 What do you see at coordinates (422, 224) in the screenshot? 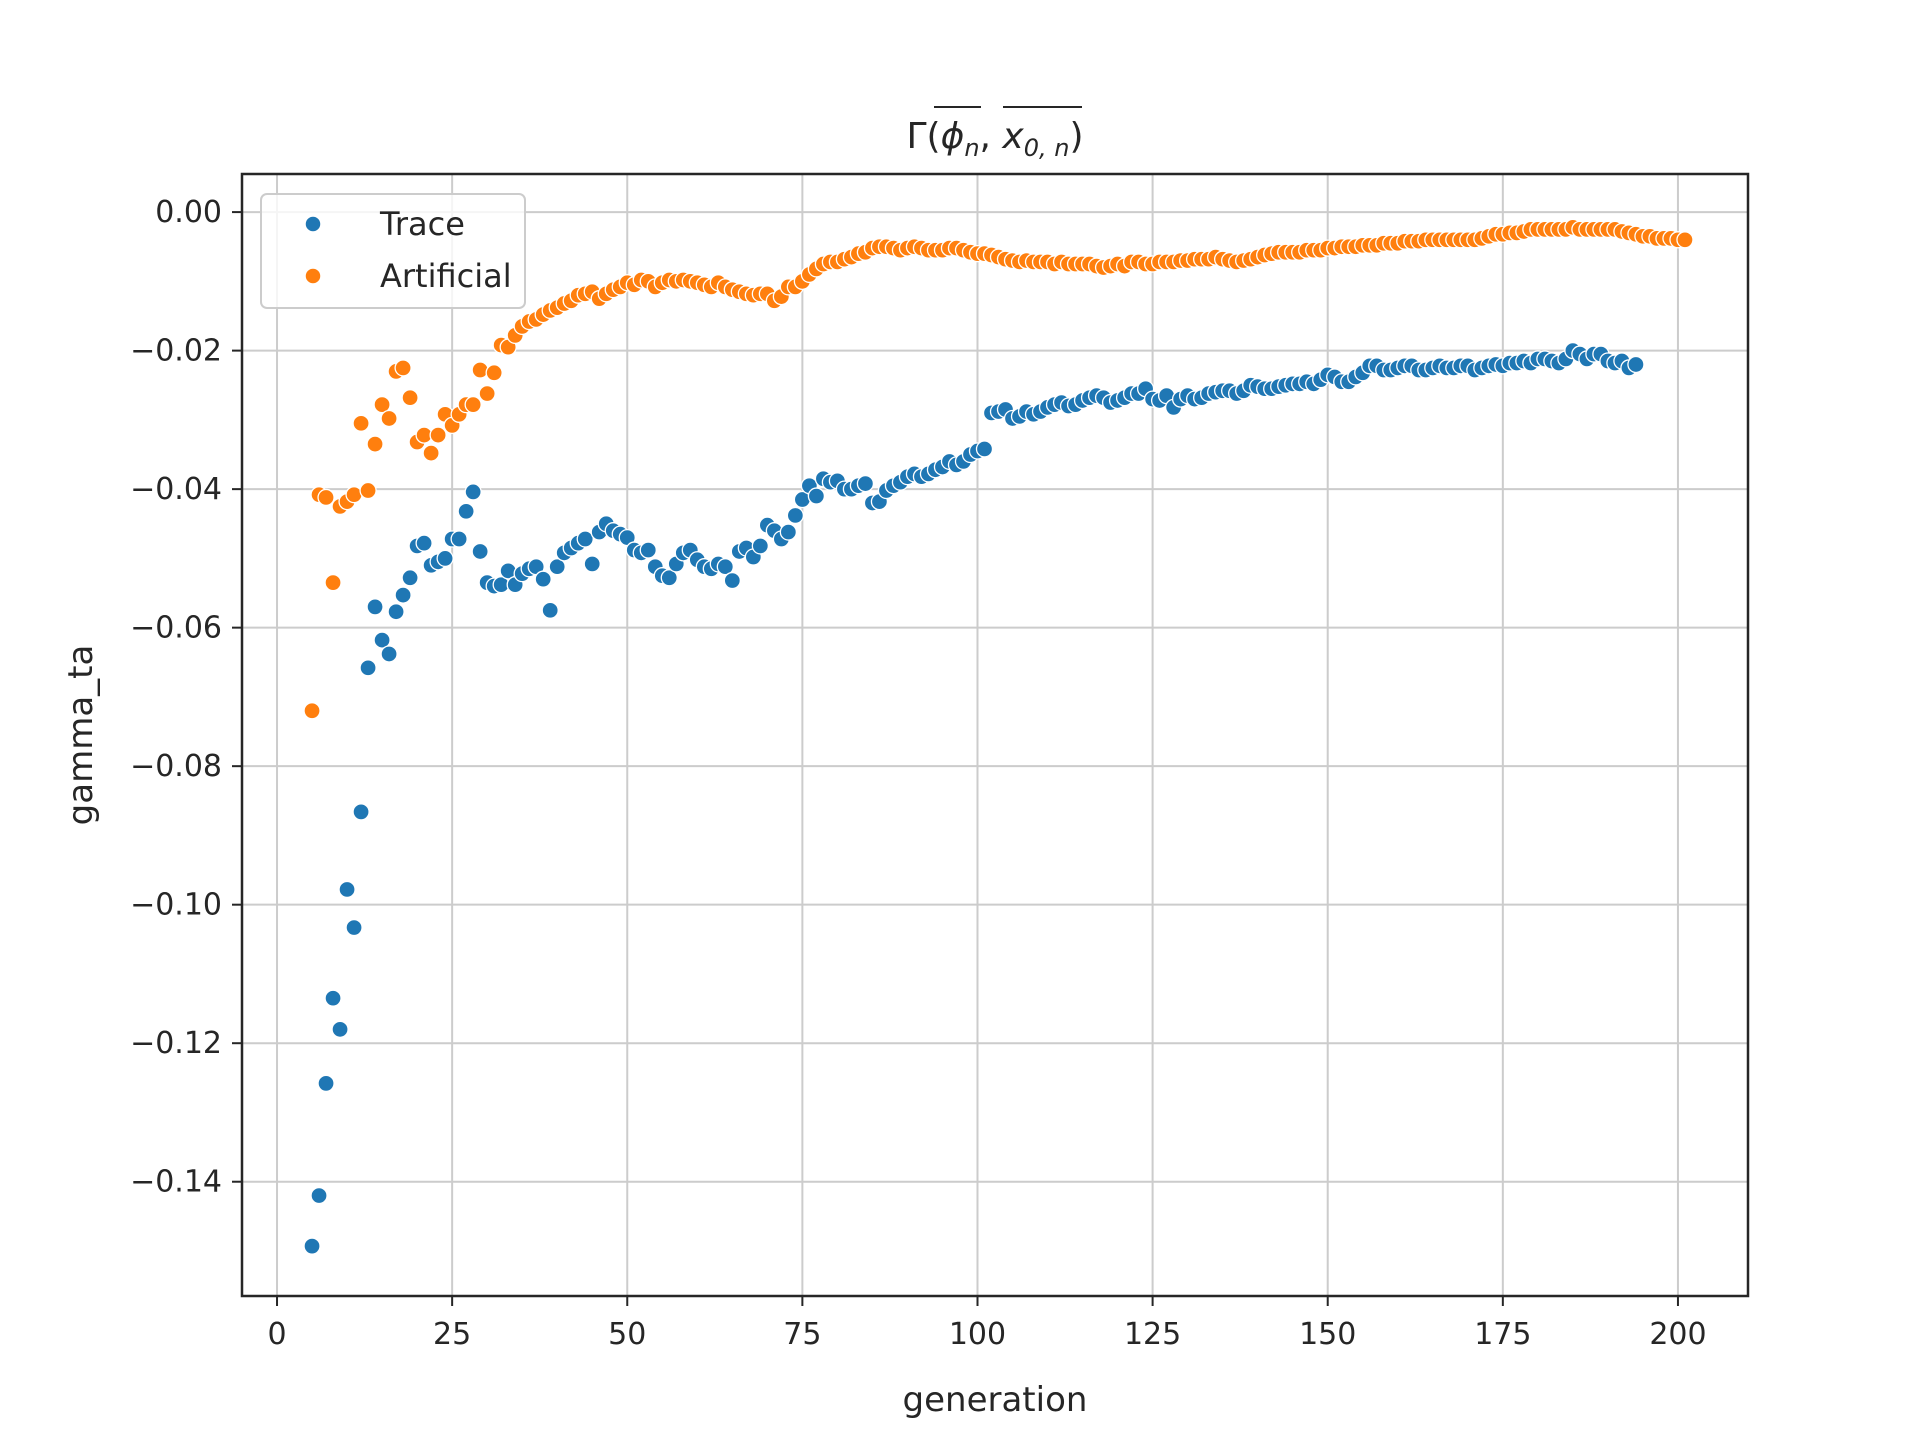
I see `legend-label-trace: Trace` at bounding box center [422, 224].